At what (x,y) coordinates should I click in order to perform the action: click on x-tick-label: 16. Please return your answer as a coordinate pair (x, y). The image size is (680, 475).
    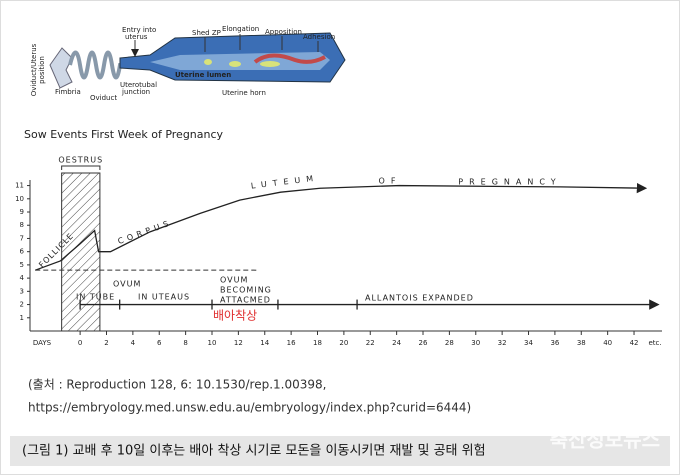
    Looking at the image, I should click on (291, 343).